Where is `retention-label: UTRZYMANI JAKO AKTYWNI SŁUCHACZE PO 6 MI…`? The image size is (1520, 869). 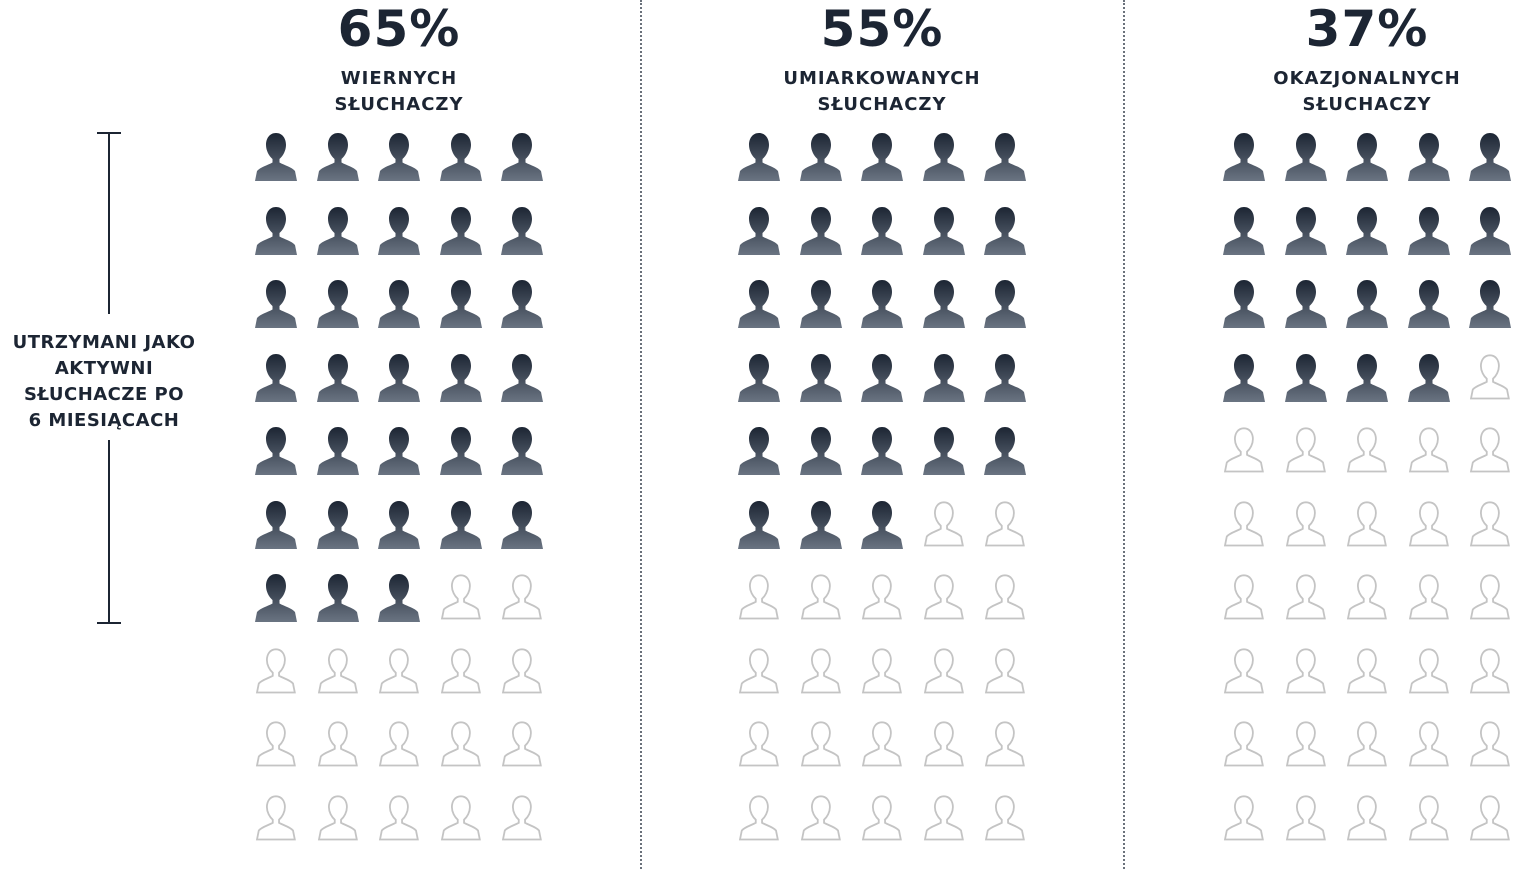
retention-label: UTRZYMANI JAKO AKTYWNI SŁUCHACZE PO 6 MI… is located at coordinates (104, 382).